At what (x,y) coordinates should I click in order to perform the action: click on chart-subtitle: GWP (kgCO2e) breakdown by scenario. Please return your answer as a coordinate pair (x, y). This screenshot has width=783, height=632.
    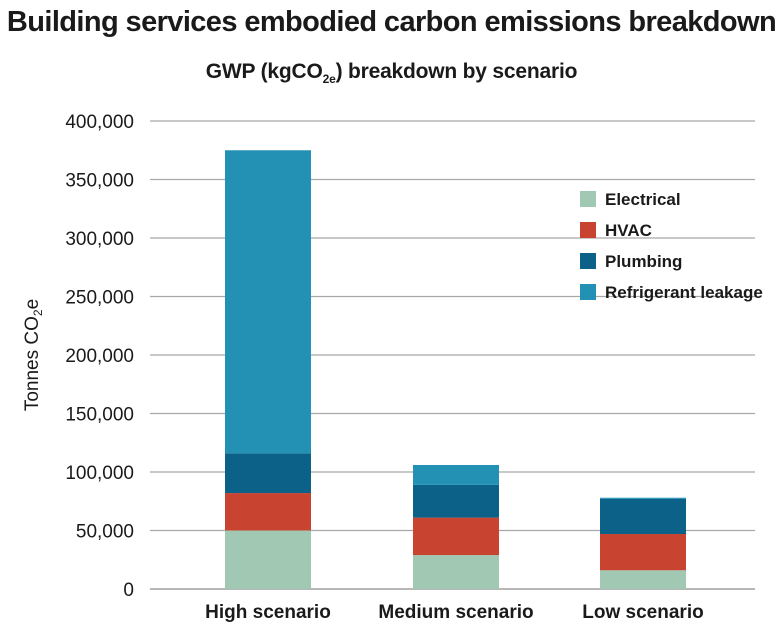
    Looking at the image, I should click on (391, 73).